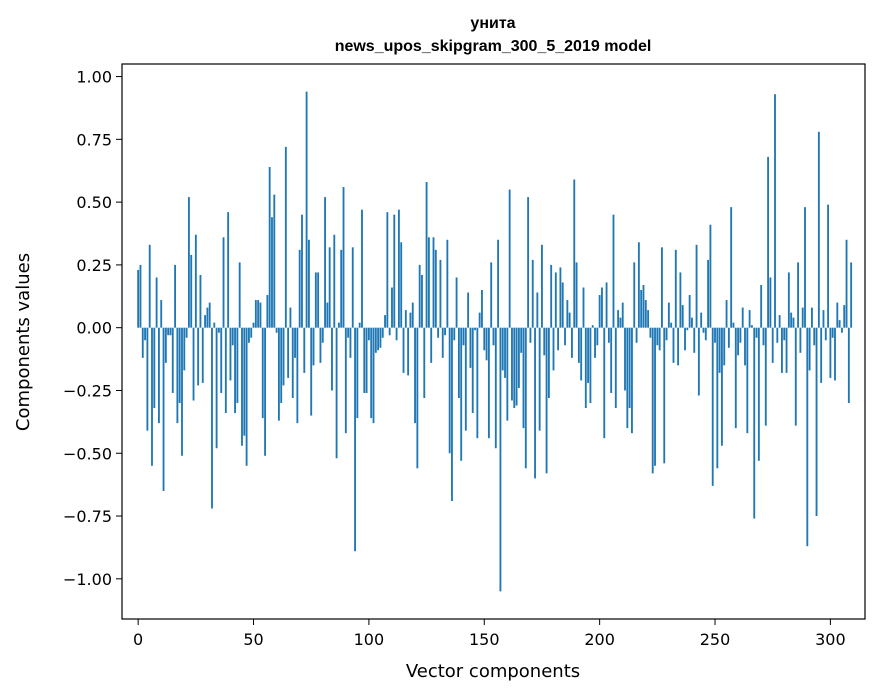  I want to click on y-tick-label: 0.50, so click(94, 202).